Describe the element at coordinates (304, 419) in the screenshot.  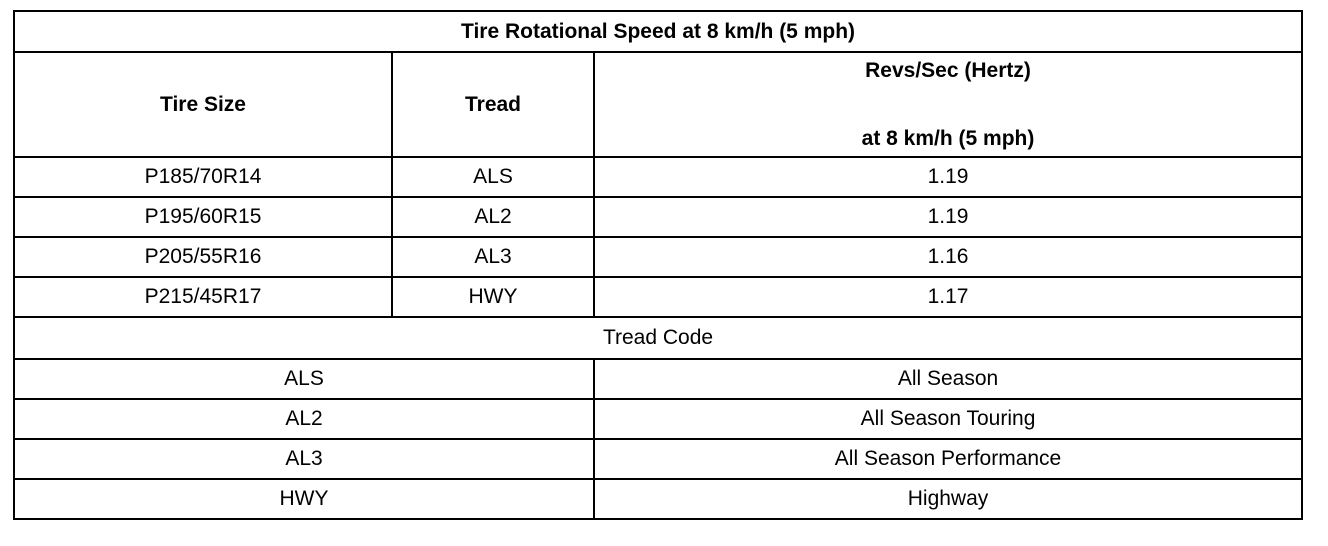
I see `tread-code-cell: AL2` at that location.